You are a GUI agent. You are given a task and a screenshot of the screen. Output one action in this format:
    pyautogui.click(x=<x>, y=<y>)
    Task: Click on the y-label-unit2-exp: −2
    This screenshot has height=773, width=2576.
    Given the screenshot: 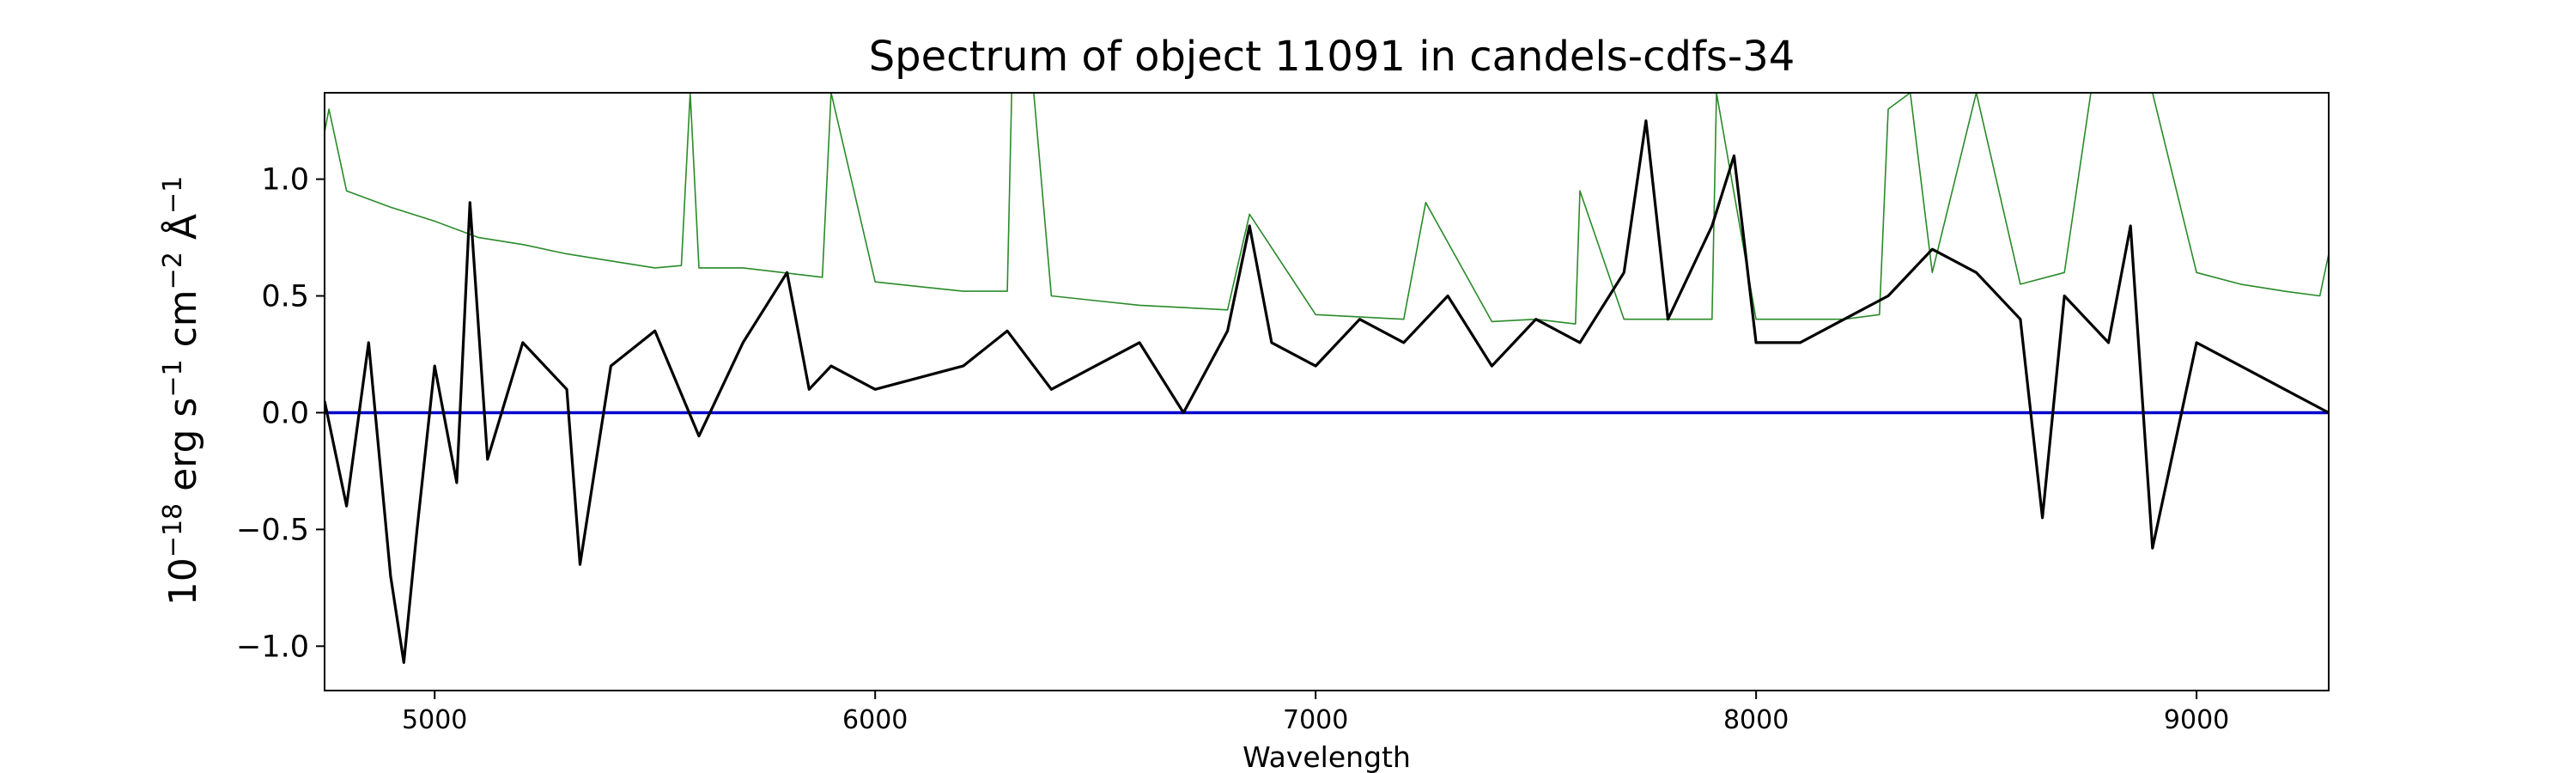 What is the action you would take?
    pyautogui.click(x=173, y=270)
    